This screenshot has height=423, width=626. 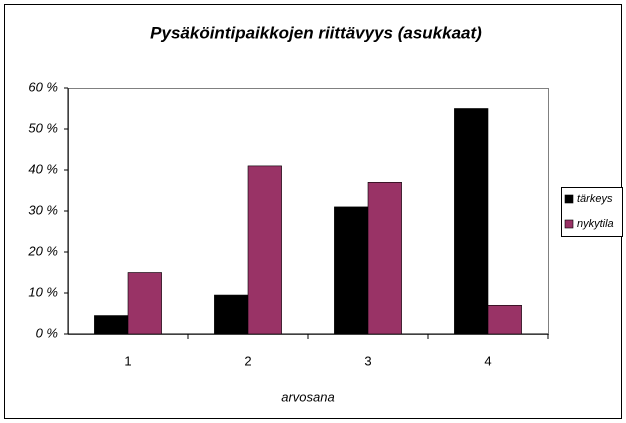 I want to click on y-tick-label: 10 %, so click(x=43, y=291).